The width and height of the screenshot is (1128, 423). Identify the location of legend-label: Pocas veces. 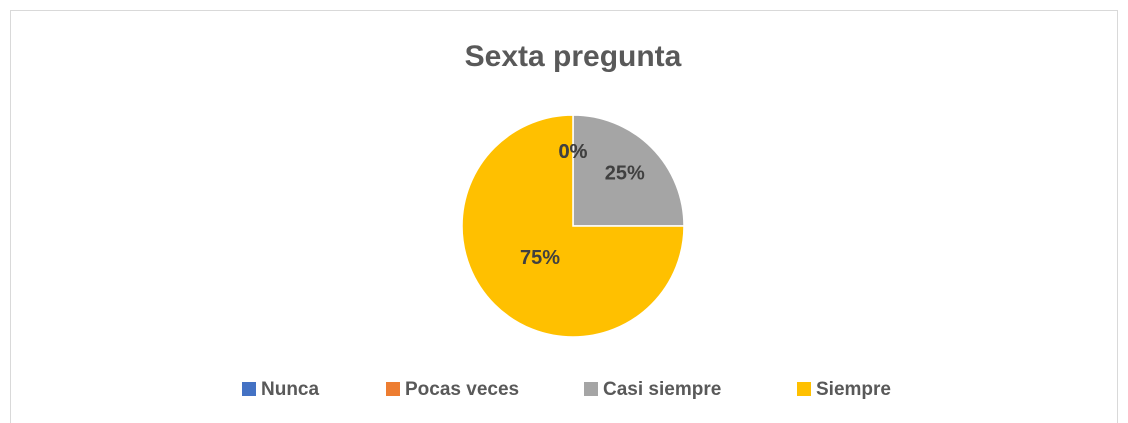
(462, 389).